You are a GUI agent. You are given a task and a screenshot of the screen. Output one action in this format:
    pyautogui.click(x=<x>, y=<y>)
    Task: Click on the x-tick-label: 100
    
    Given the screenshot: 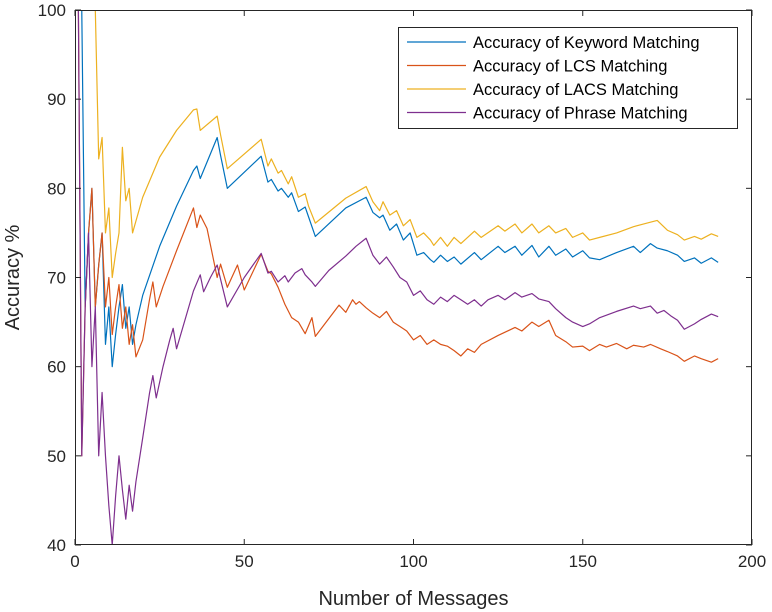 What is the action you would take?
    pyautogui.click(x=413, y=561)
    